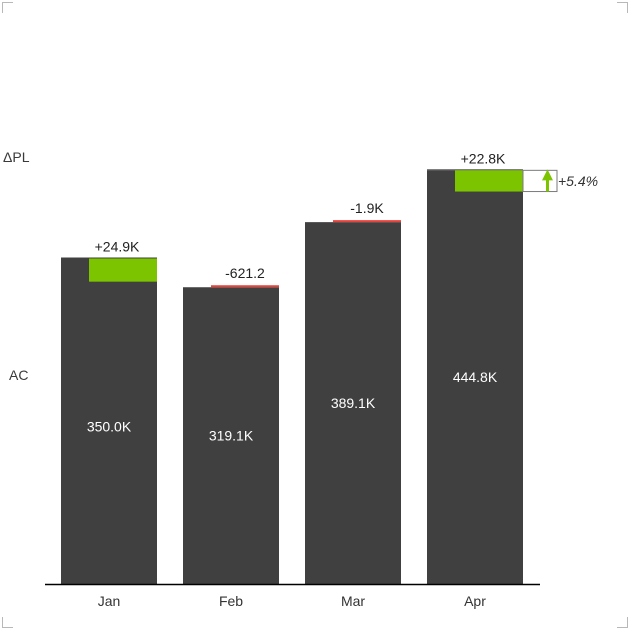 This screenshot has height=630, width=630. What do you see at coordinates (483, 158) in the screenshot?
I see `label-delta-apr: +22.8K` at bounding box center [483, 158].